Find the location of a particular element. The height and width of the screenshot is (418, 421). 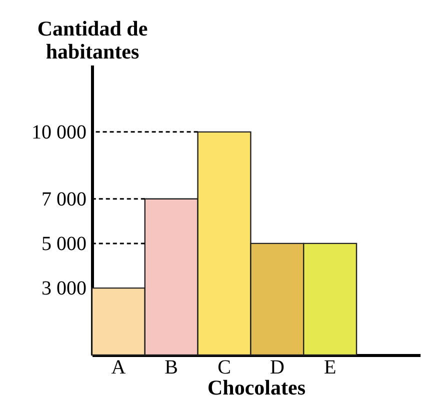

y-tick-label: 10 000 is located at coordinates (59, 132).